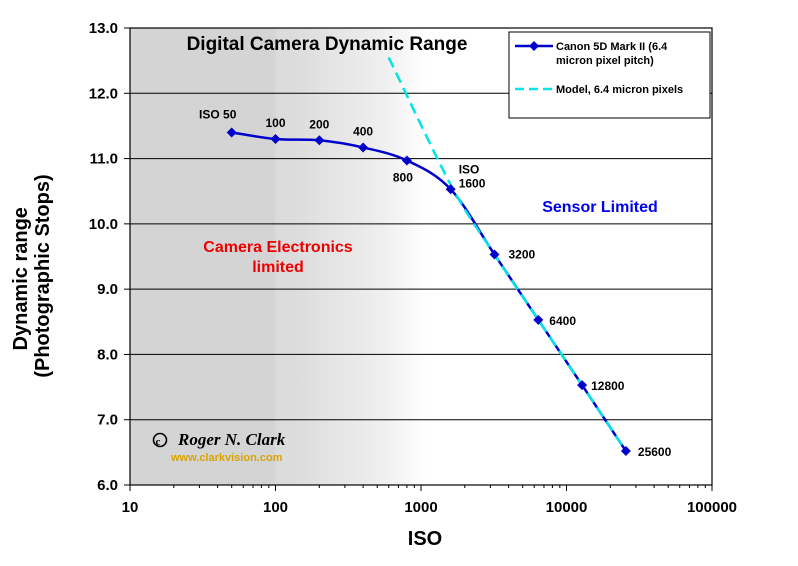 Image resolution: width=798 pixels, height=566 pixels. Describe the element at coordinates (472, 183) in the screenshot. I see `point-label-5-line-1: 1600` at that location.